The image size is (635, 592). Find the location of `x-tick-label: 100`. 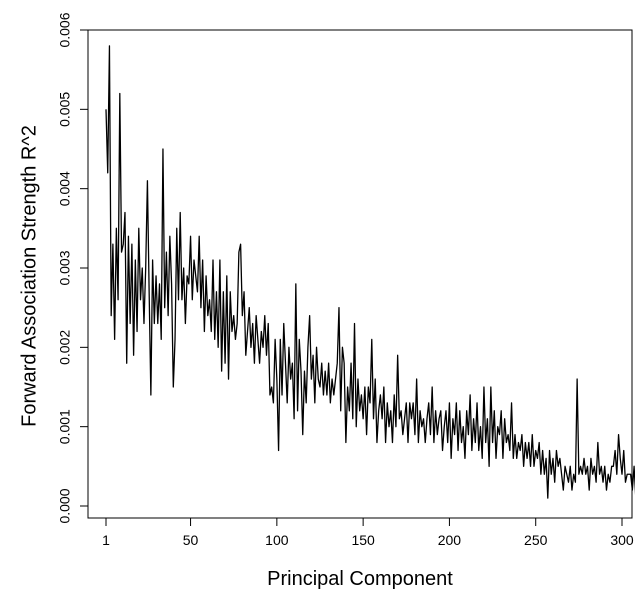

x-tick-label: 100 is located at coordinates (277, 540).